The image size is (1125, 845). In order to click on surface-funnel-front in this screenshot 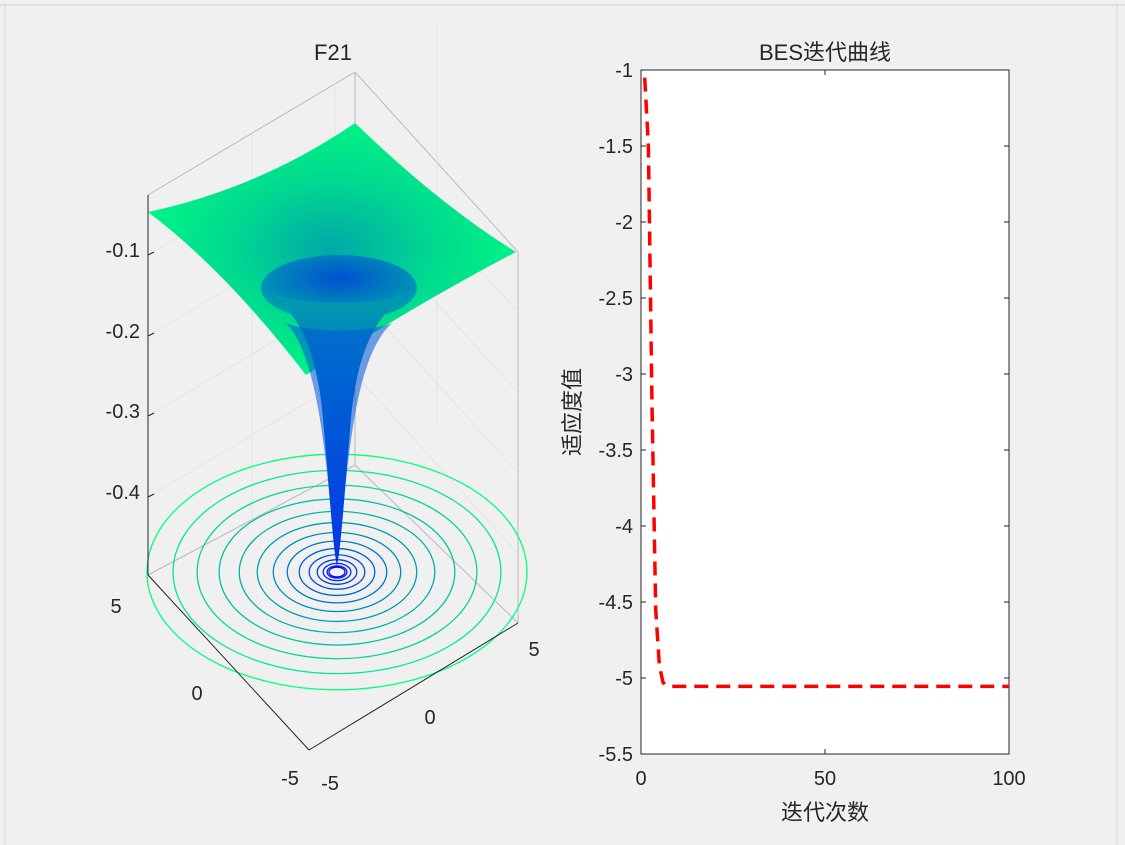, I will do `click(339, 444)`.